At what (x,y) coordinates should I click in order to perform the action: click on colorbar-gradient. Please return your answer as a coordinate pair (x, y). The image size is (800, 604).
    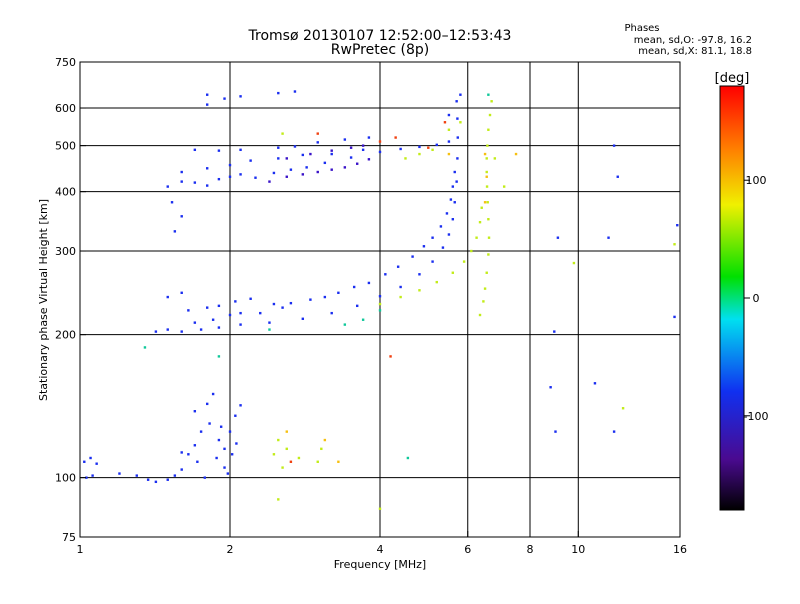
    Looking at the image, I should click on (732, 298).